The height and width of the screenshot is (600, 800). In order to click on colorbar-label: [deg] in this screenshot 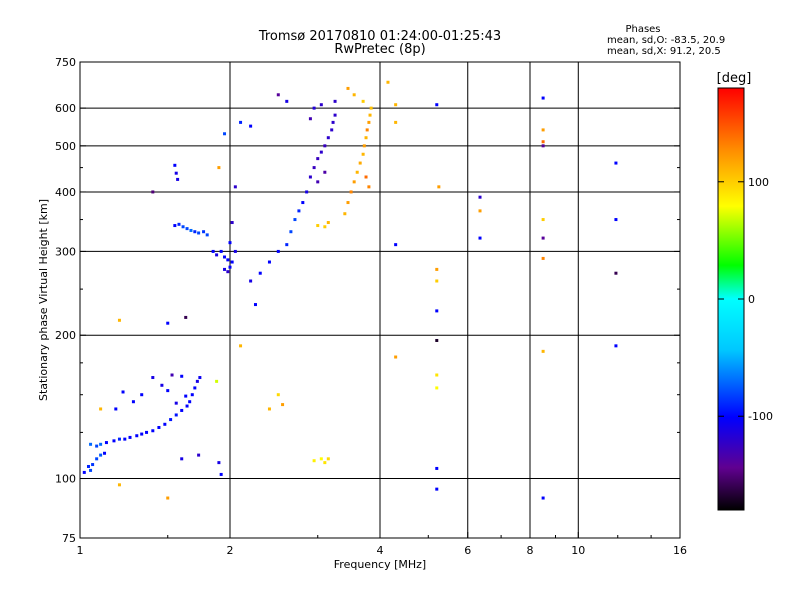, I will do `click(734, 78)`.